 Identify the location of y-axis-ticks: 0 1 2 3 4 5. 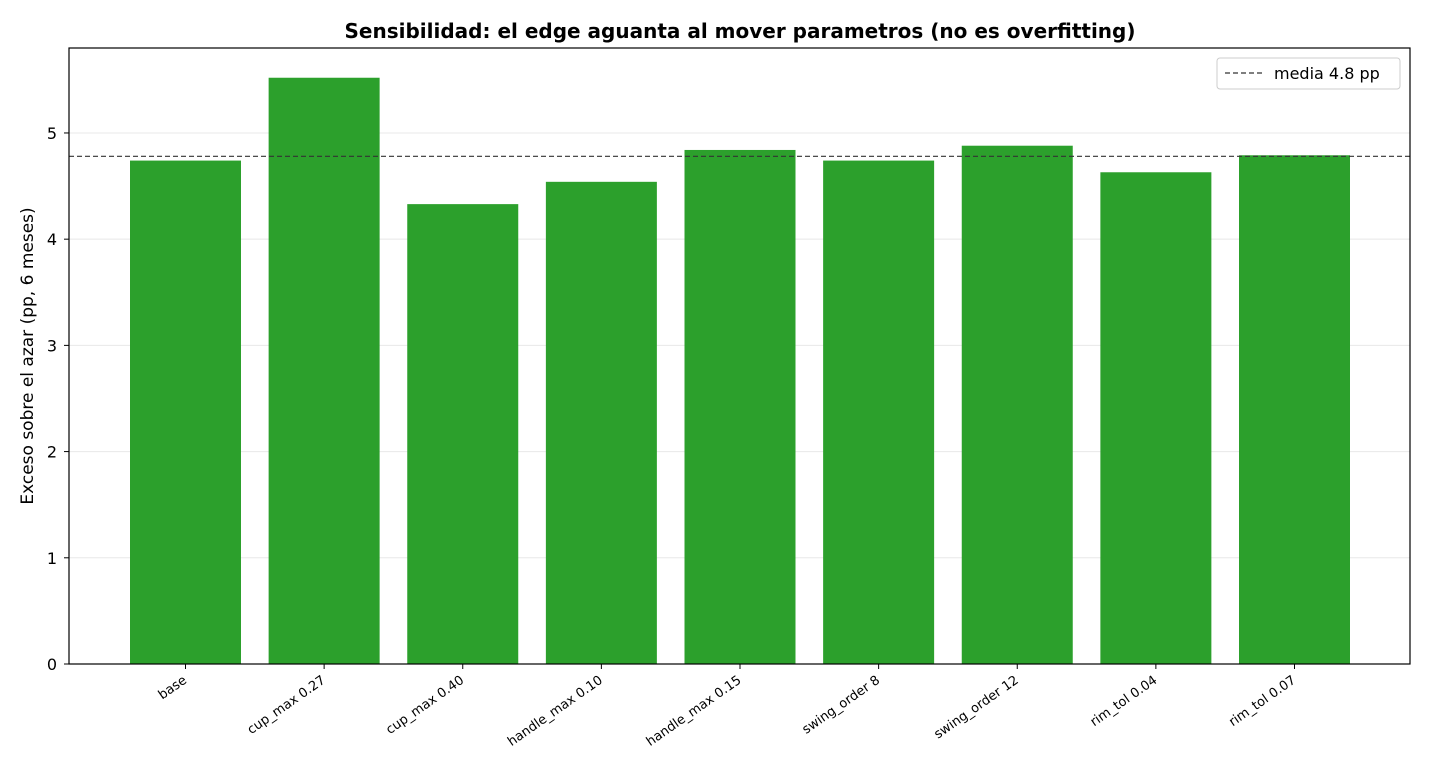
(58, 399).